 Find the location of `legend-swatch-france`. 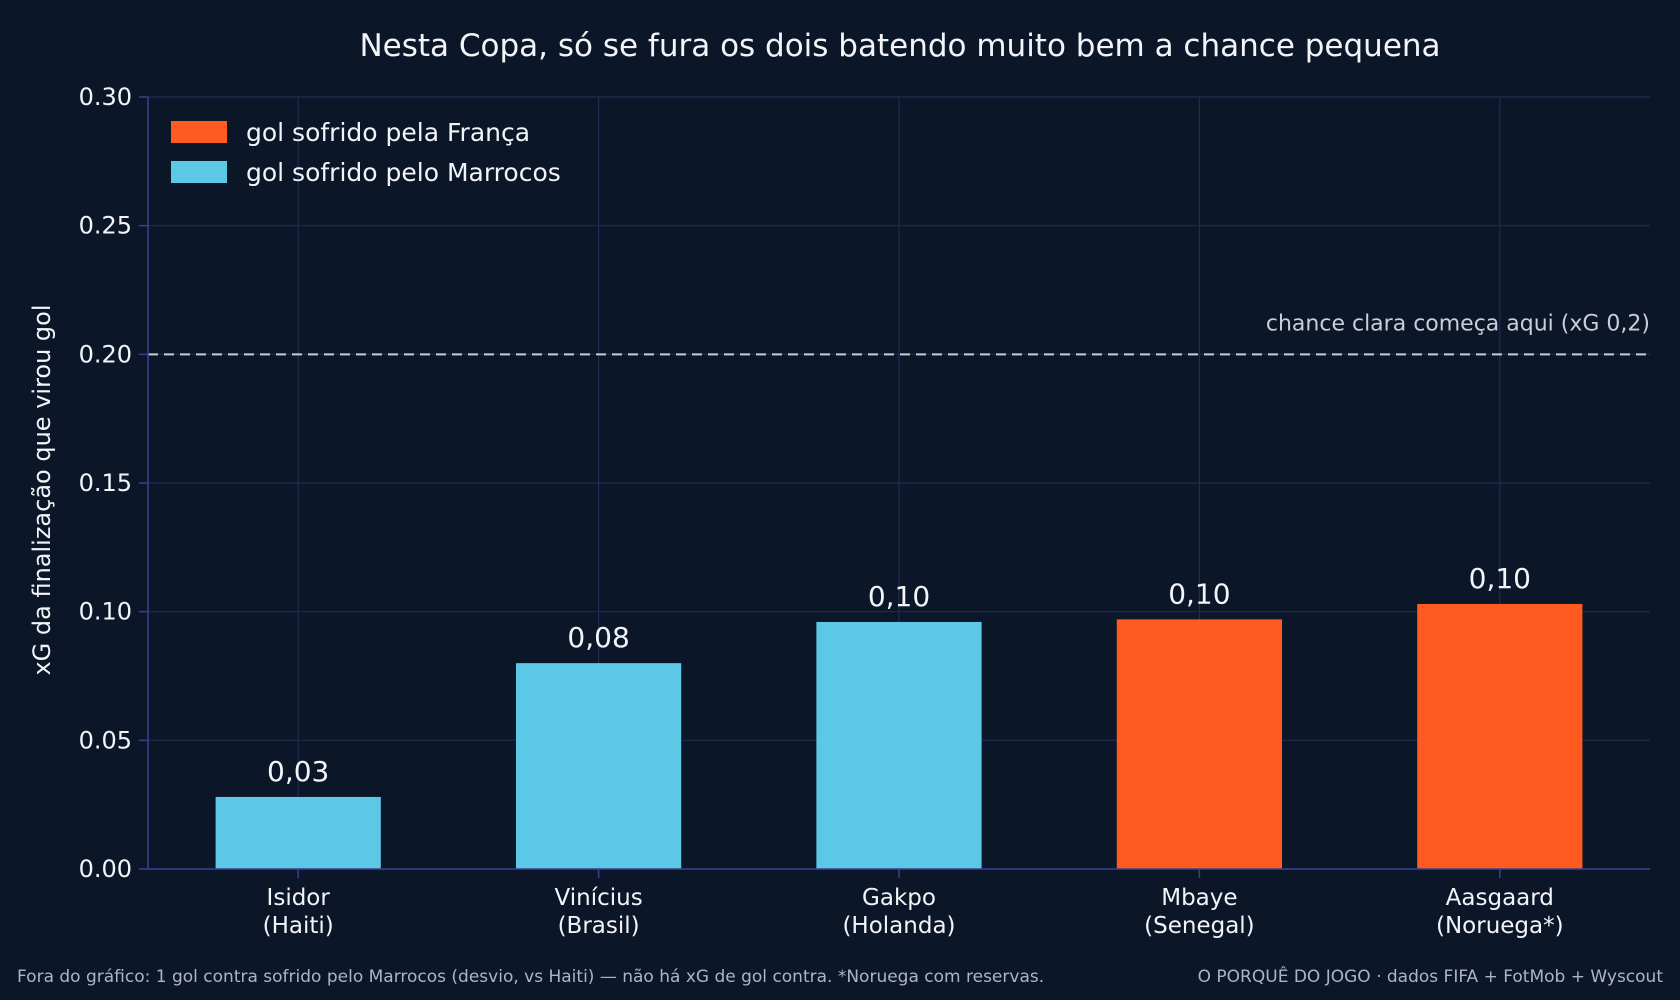

legend-swatch-france is located at coordinates (199, 132).